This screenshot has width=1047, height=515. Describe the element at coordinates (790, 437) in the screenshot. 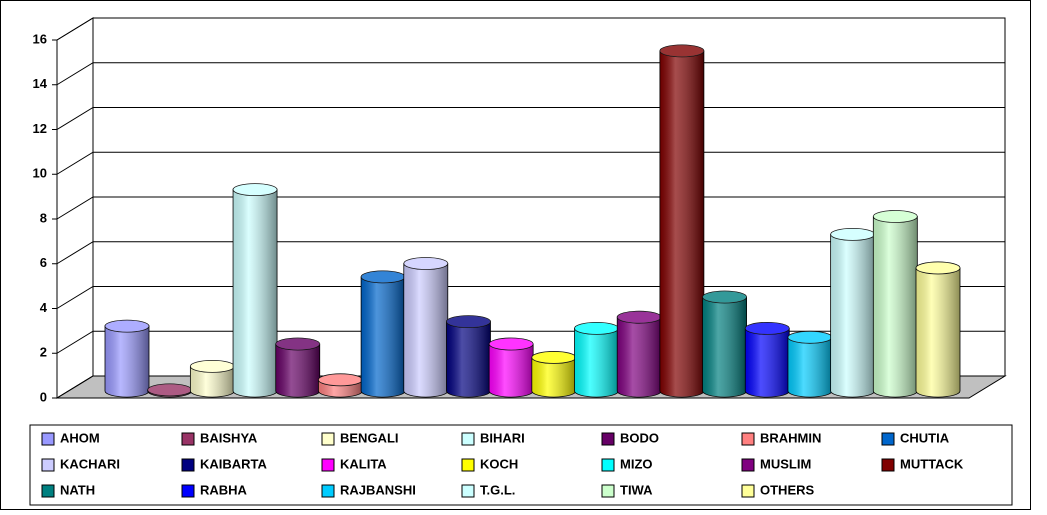

I see `legend-label: BRAHMIN` at that location.